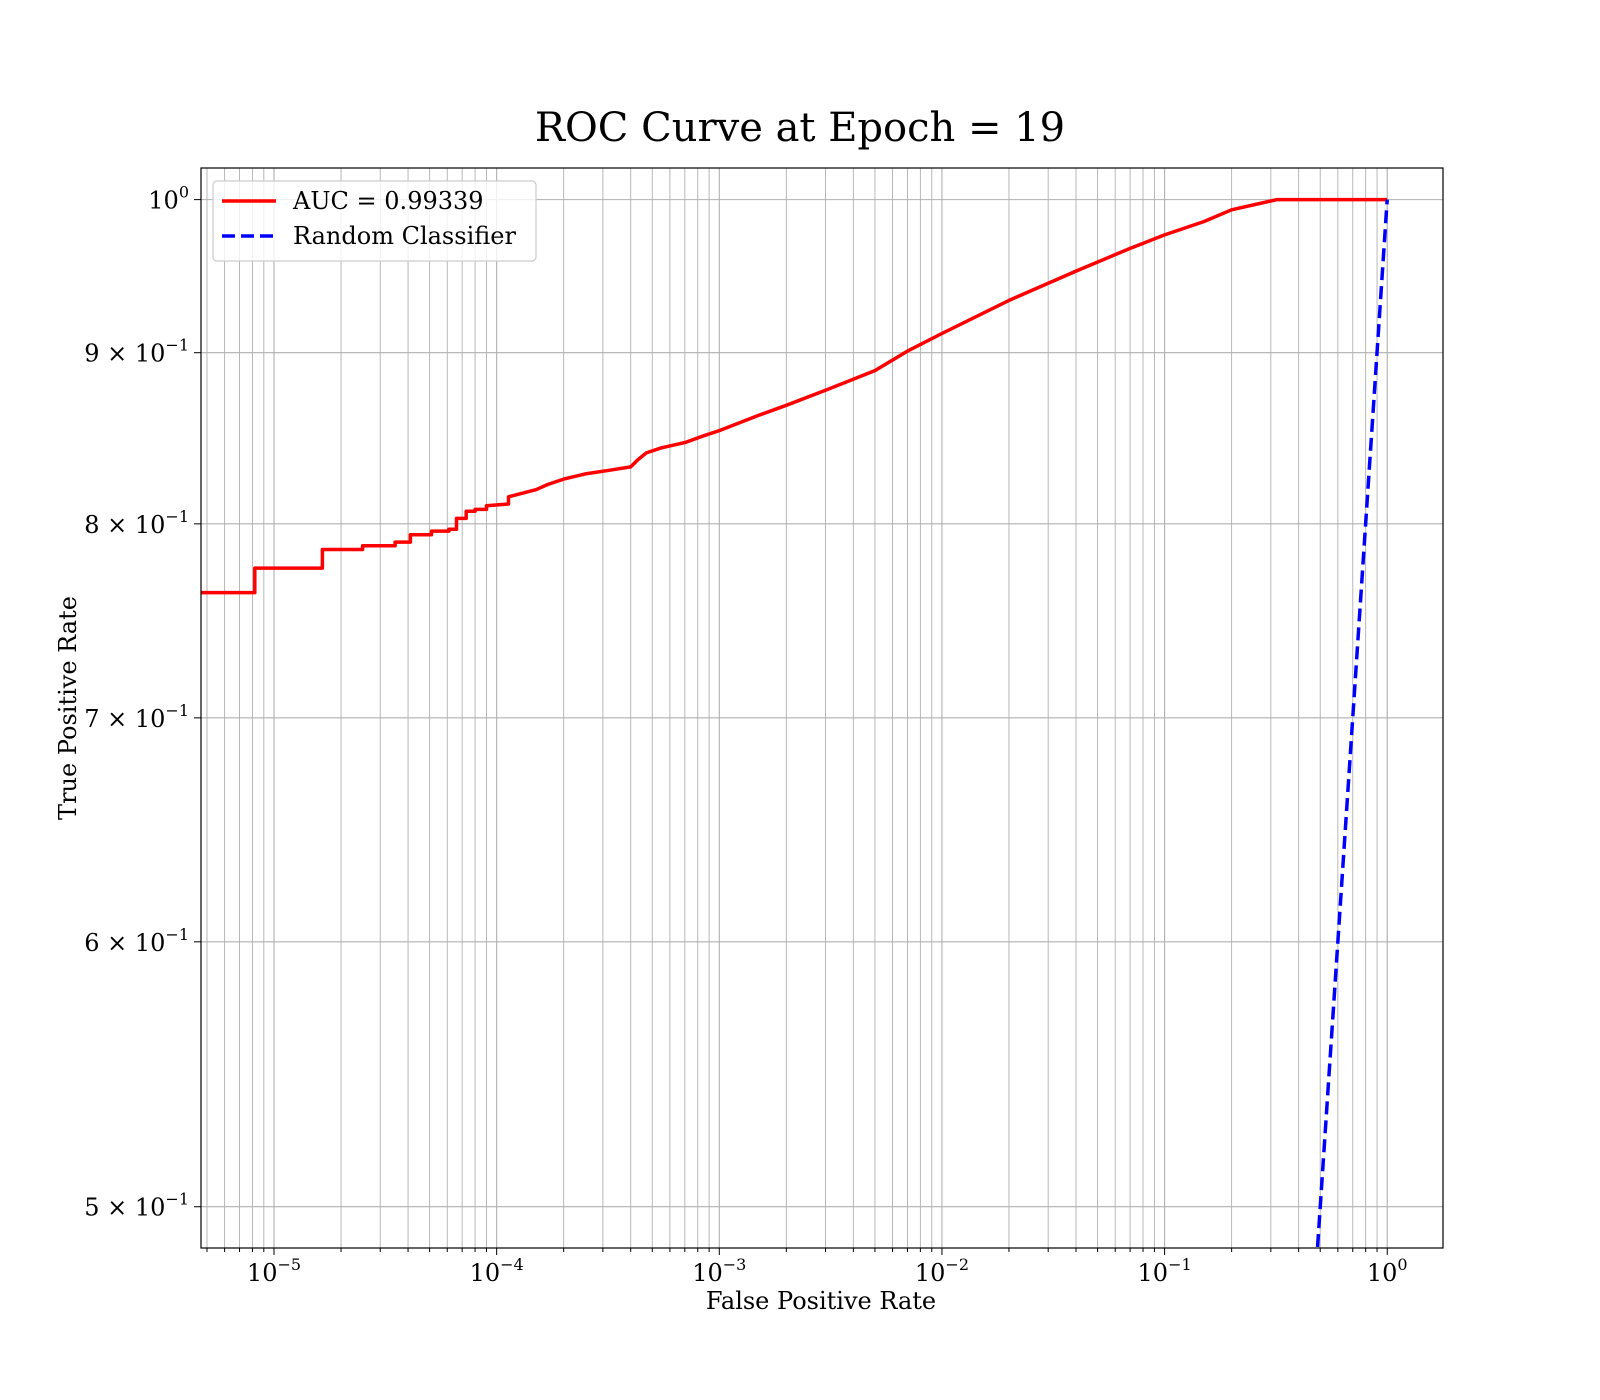 Image resolution: width=1600 pixels, height=1400 pixels. Describe the element at coordinates (136, 1206) in the screenshot. I see `y-tick-label: 5 × 10⁻¹` at that location.